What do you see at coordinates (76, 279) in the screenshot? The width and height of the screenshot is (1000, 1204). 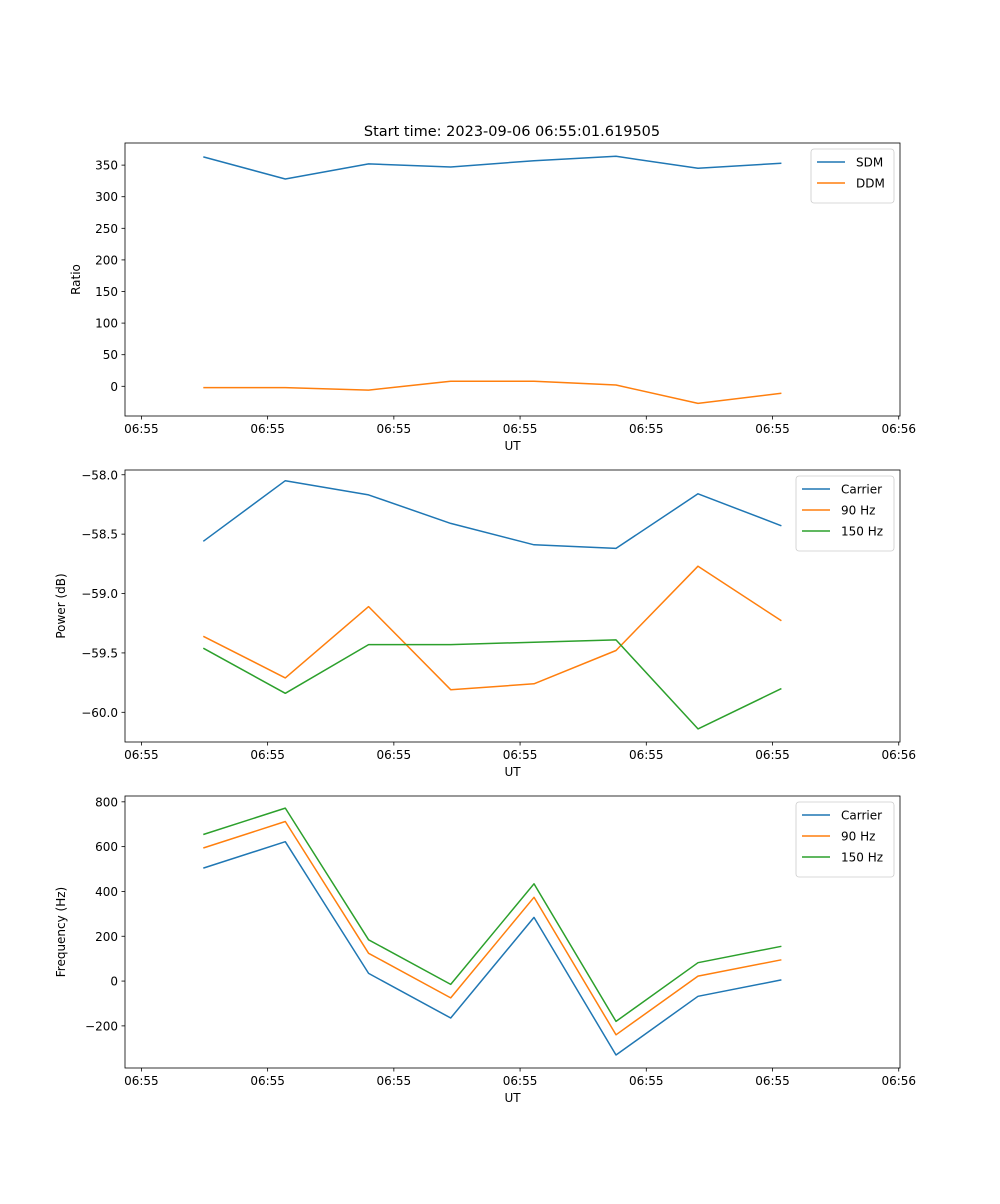 I see `y-axis-label: Ratio` at bounding box center [76, 279].